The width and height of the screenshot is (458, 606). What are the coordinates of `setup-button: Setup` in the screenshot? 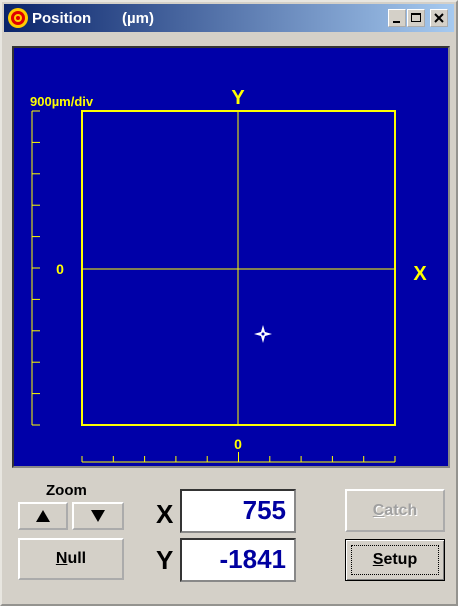 It's located at (395, 560).